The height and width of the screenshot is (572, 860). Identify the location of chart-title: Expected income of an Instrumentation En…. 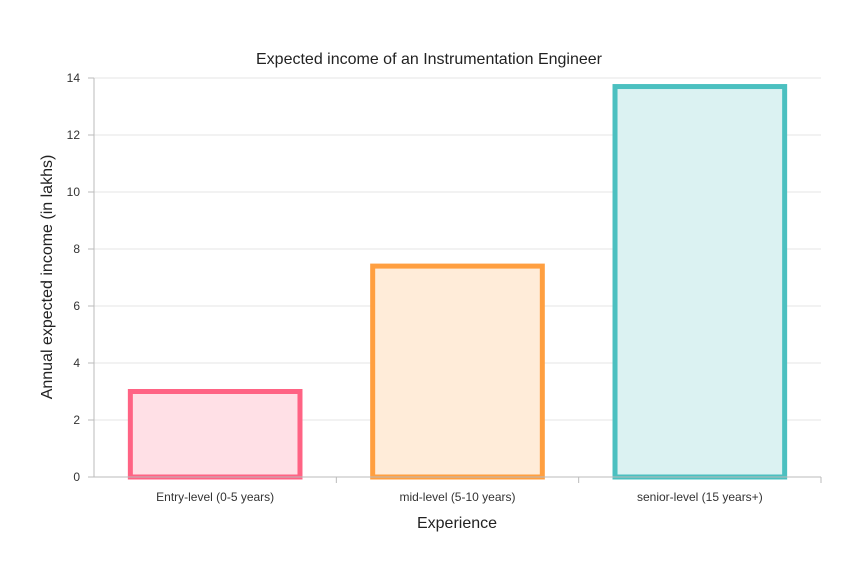
(429, 59).